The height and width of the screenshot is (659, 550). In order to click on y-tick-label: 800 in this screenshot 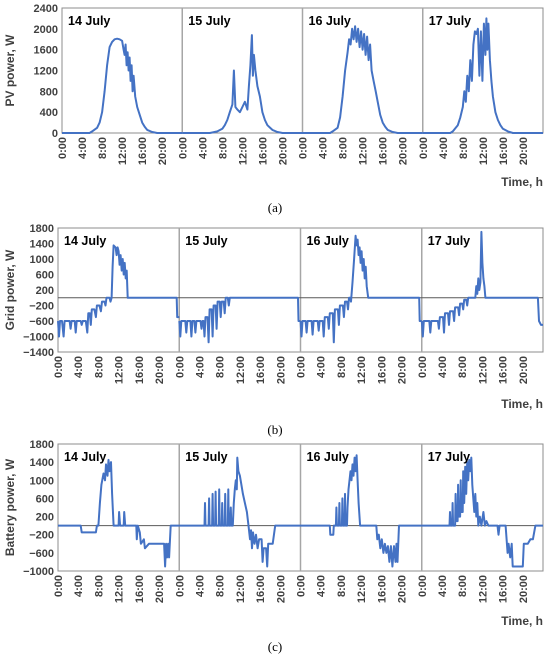, I will do `click(49, 92)`.